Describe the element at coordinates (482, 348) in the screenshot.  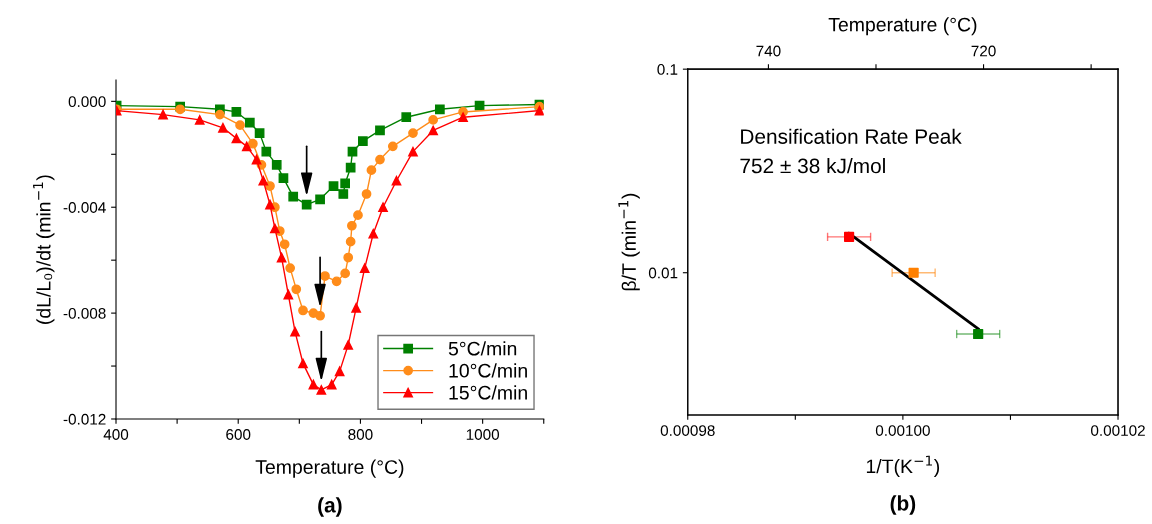
I see `legend-label: 5°C/min` at that location.